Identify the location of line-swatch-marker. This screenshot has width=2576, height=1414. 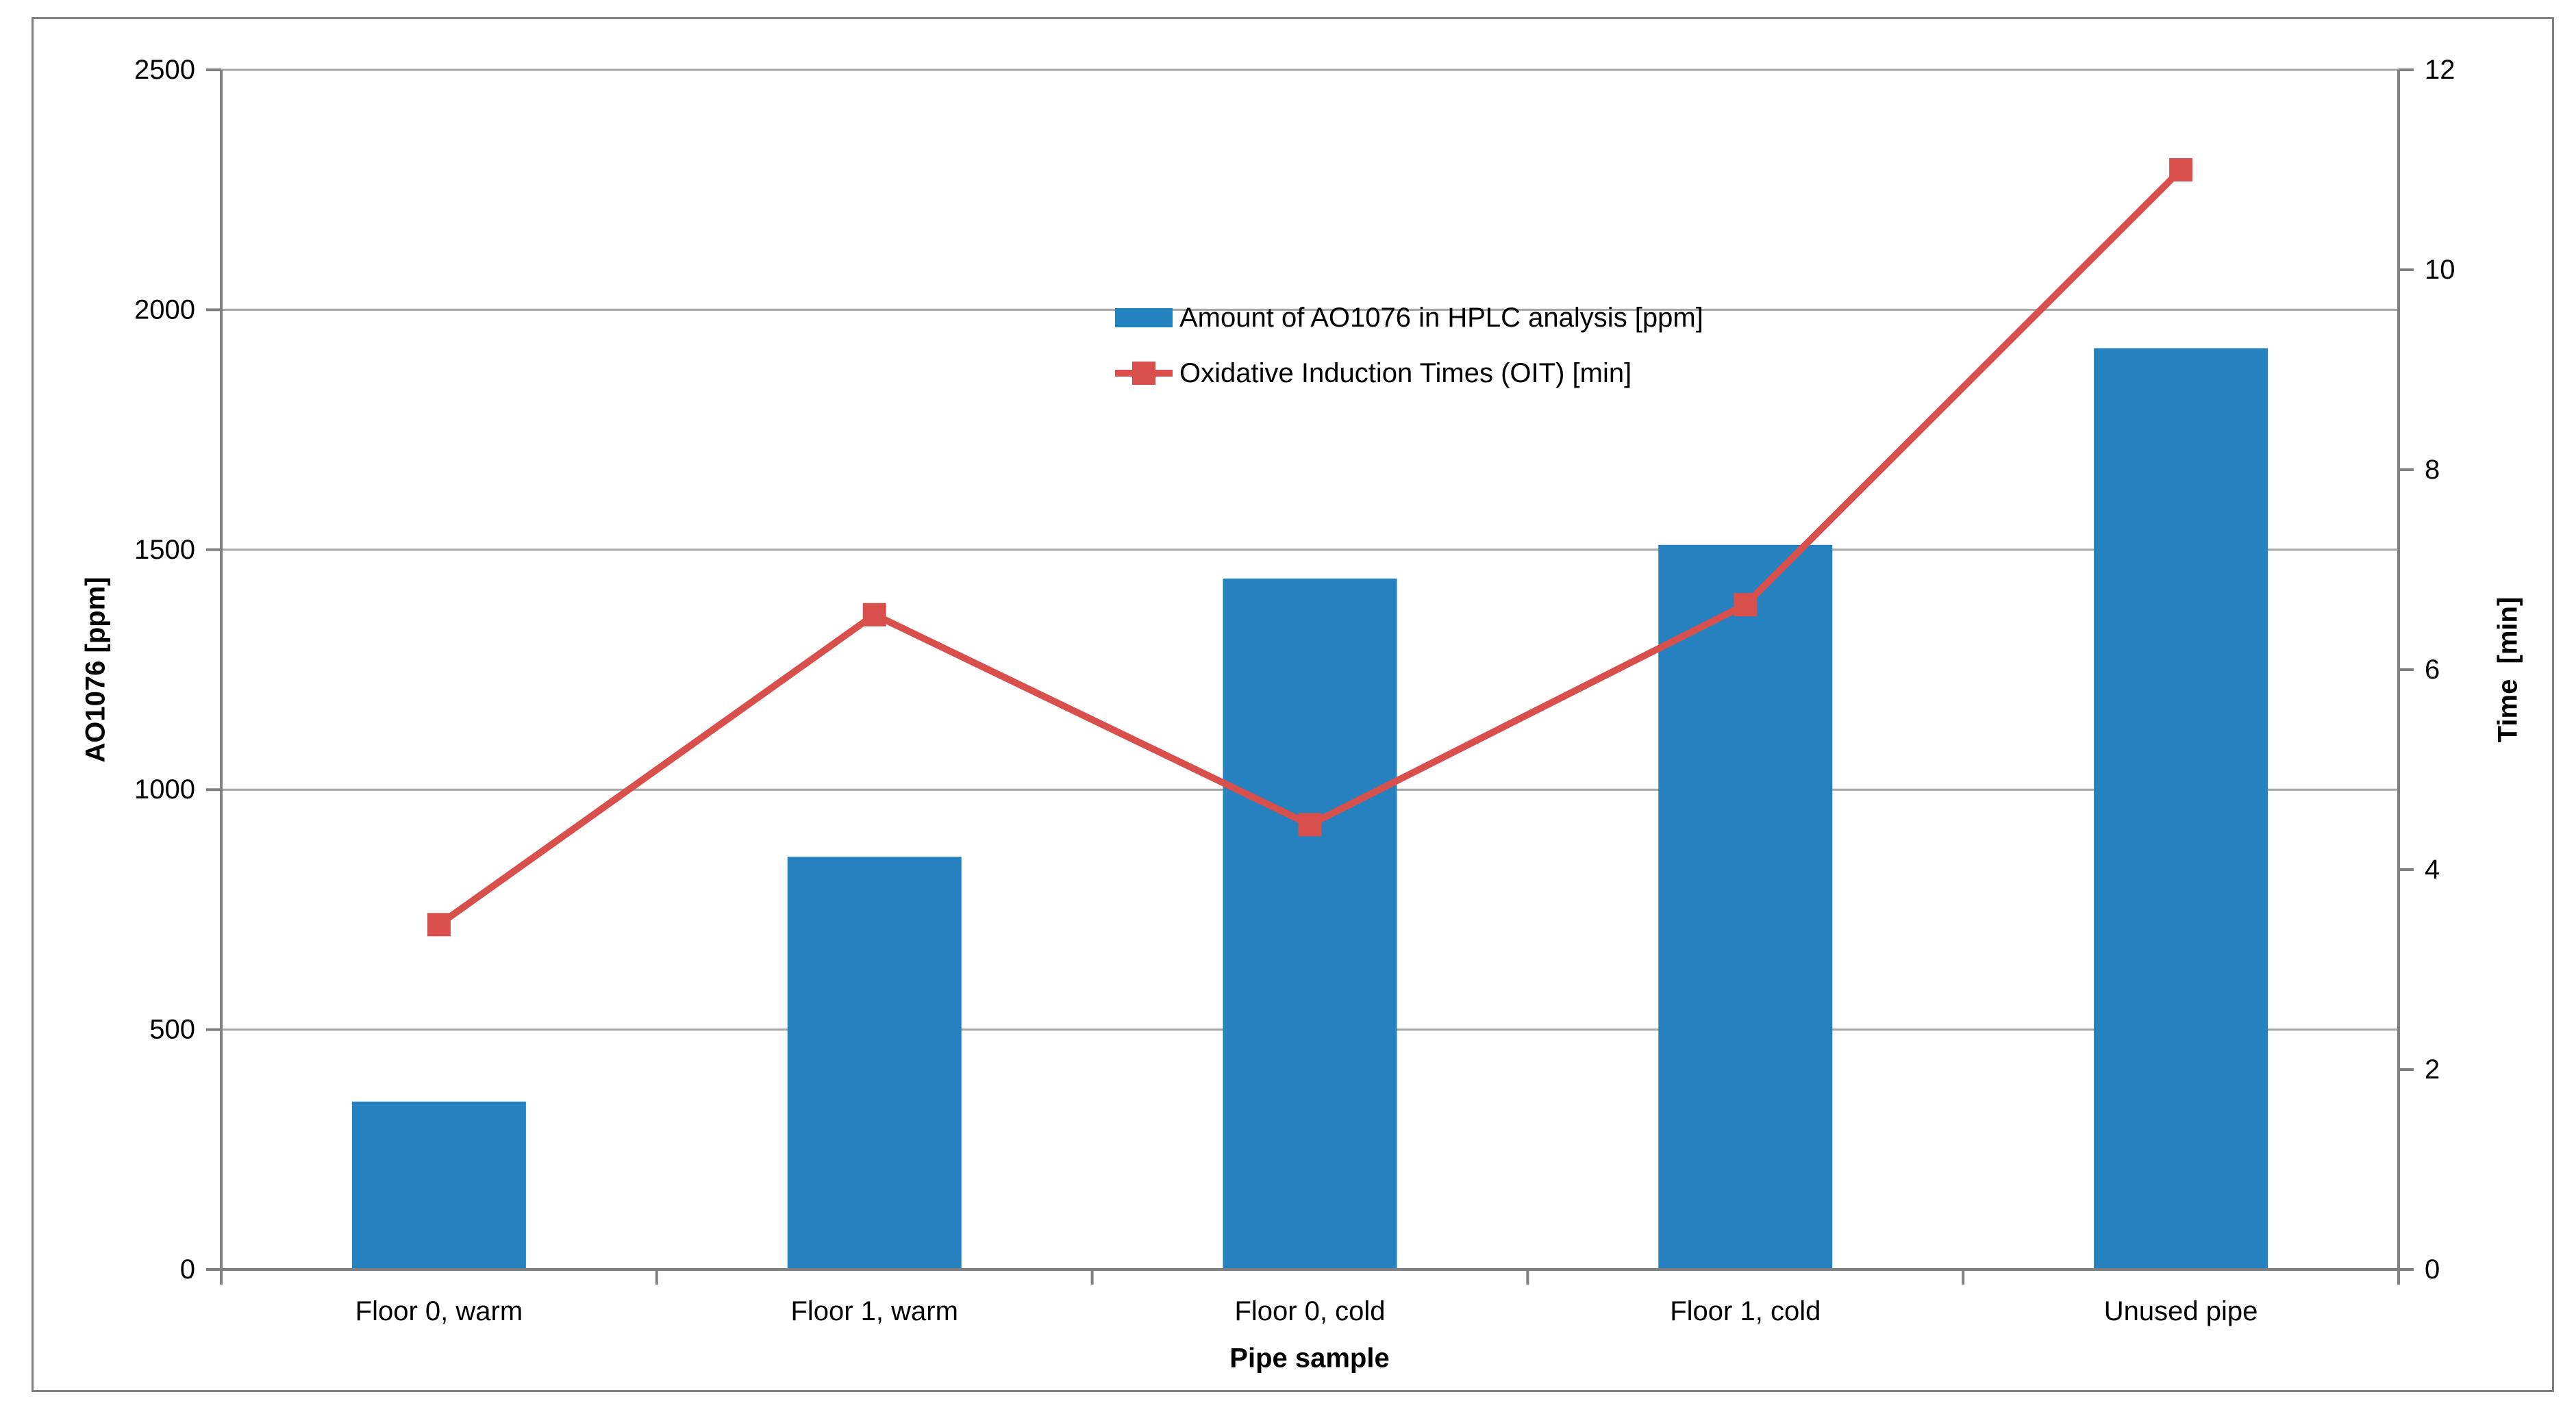
(1143, 373).